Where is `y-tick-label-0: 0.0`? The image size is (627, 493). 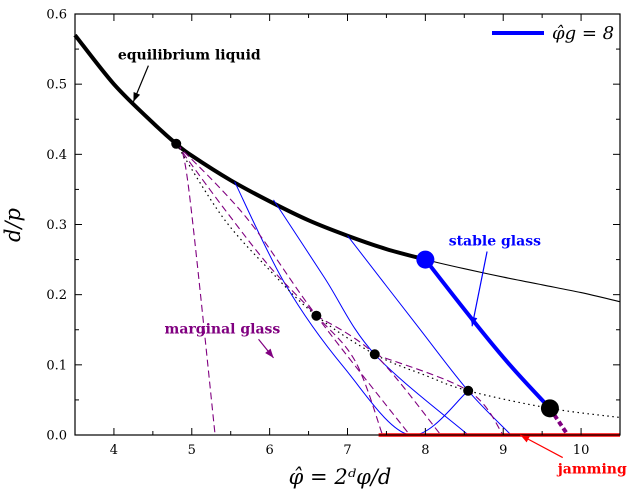
y-tick-label-0: 0.0 is located at coordinates (56, 436).